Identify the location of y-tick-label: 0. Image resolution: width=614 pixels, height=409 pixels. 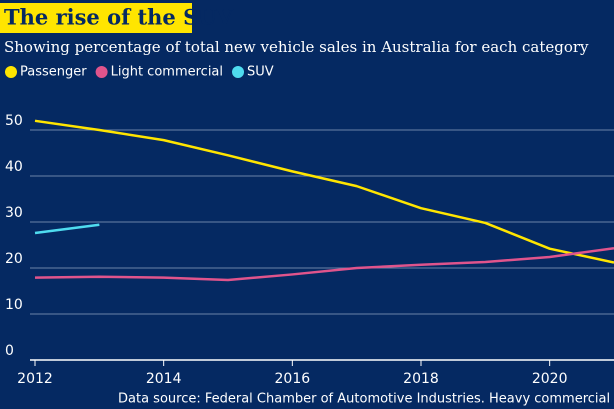
(9, 351).